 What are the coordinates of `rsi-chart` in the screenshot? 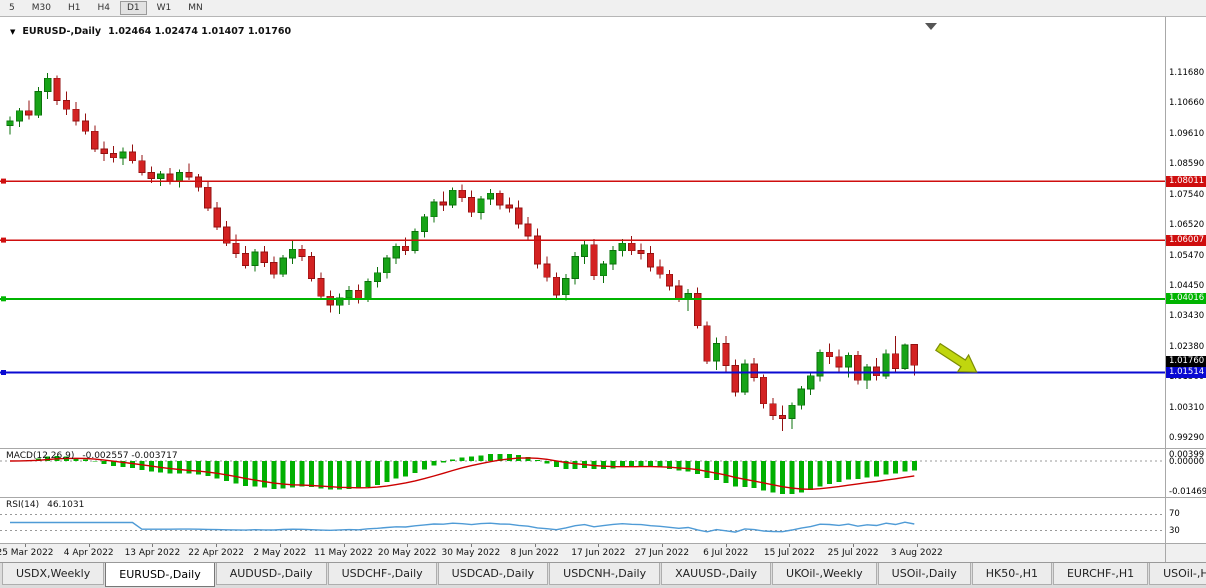 It's located at (582, 523).